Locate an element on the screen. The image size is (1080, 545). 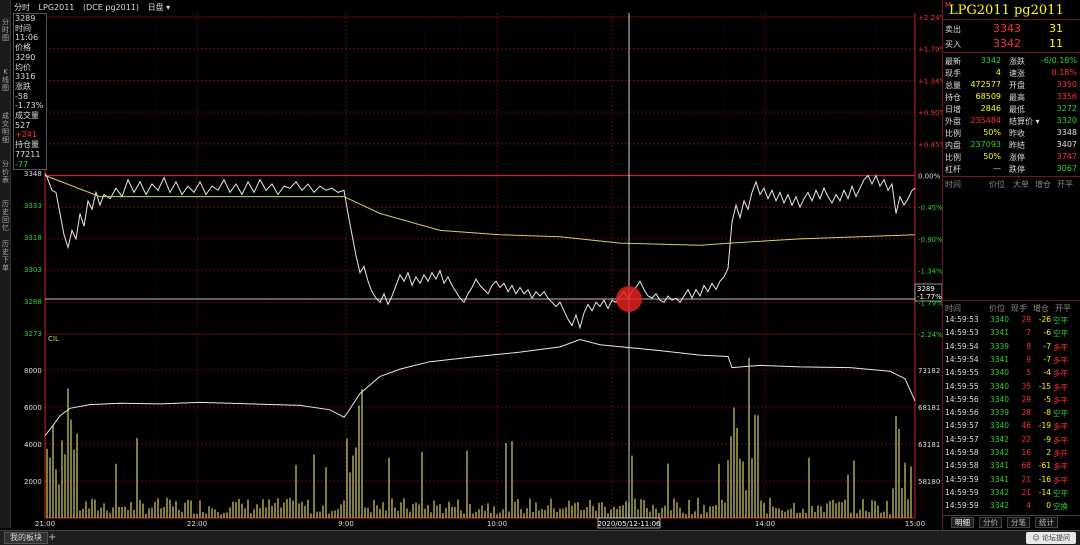
cursor-price-label: 3289 is located at coordinates (926, 289).